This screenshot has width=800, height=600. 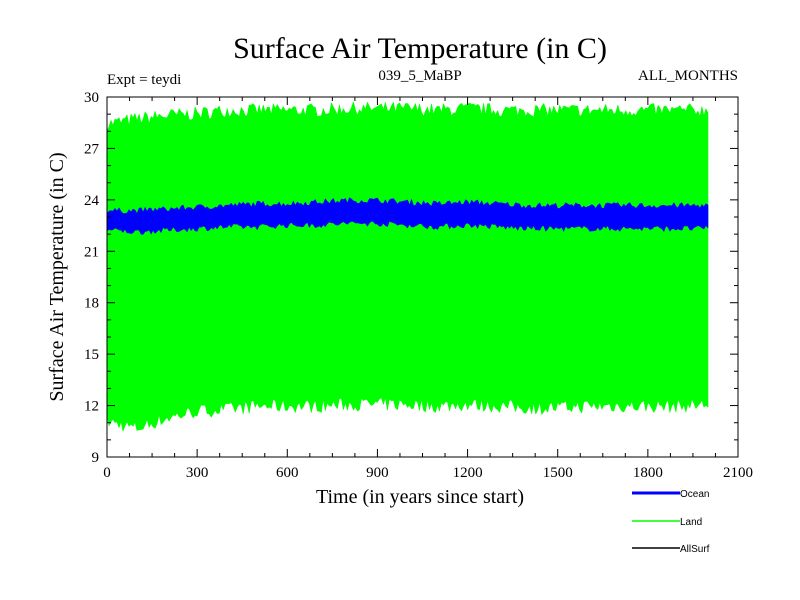 What do you see at coordinates (695, 549) in the screenshot?
I see `legend-label-allsurf: AllSurf` at bounding box center [695, 549].